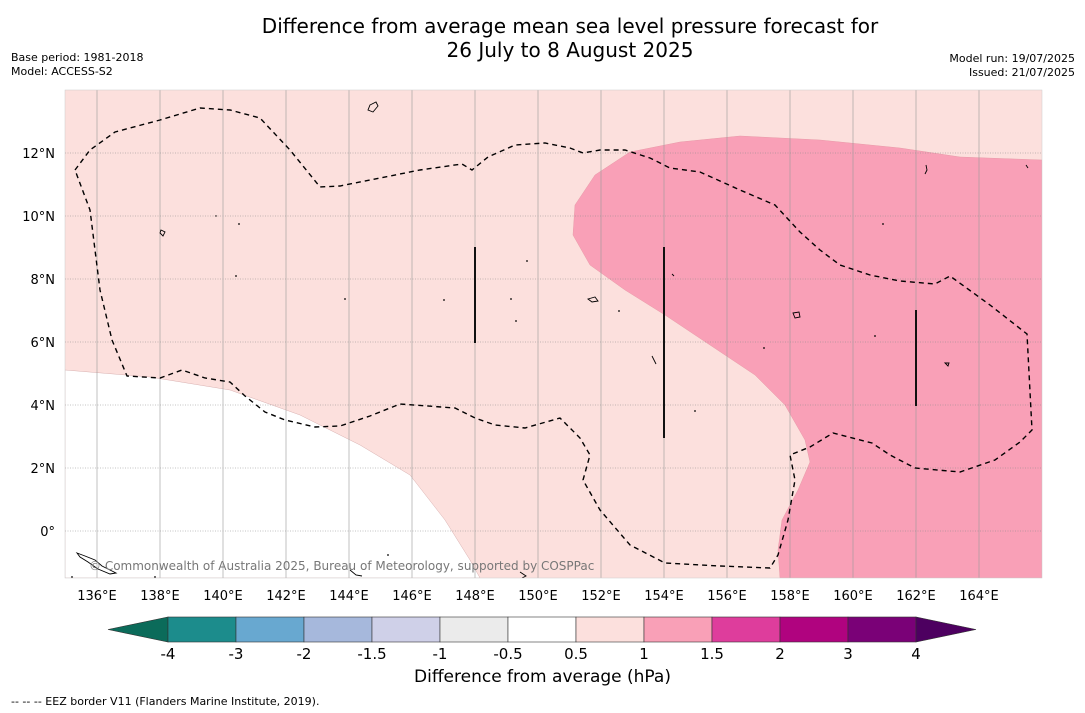 The height and width of the screenshot is (713, 1085). What do you see at coordinates (790, 596) in the screenshot?
I see `lon-label: 158°E` at bounding box center [790, 596].